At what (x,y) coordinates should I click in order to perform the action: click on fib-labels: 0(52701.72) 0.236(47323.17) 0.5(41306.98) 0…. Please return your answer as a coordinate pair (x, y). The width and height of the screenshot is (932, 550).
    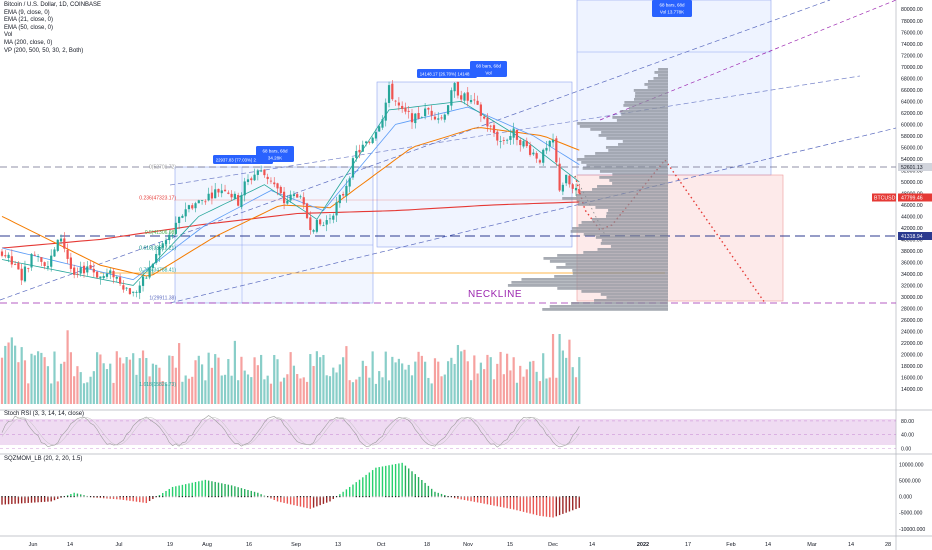
    Looking at the image, I should click on (157, 276).